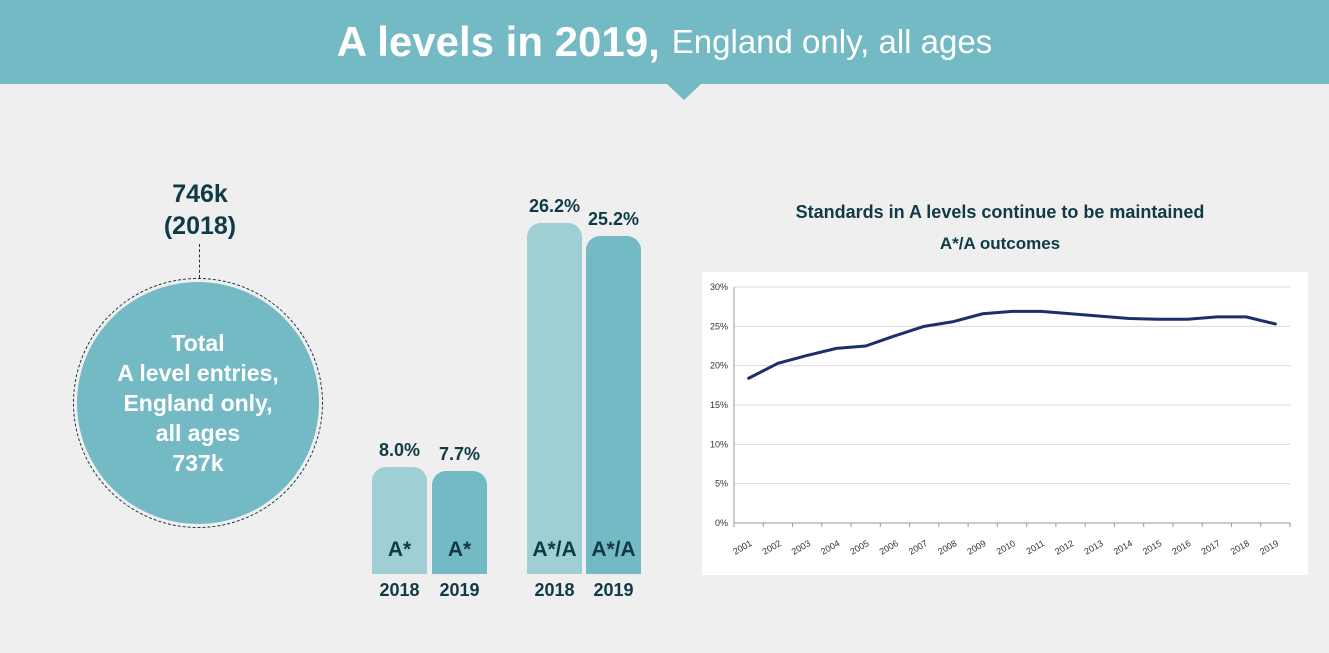  I want to click on chart-subtitle: A*/A outcomes, so click(1000, 243).